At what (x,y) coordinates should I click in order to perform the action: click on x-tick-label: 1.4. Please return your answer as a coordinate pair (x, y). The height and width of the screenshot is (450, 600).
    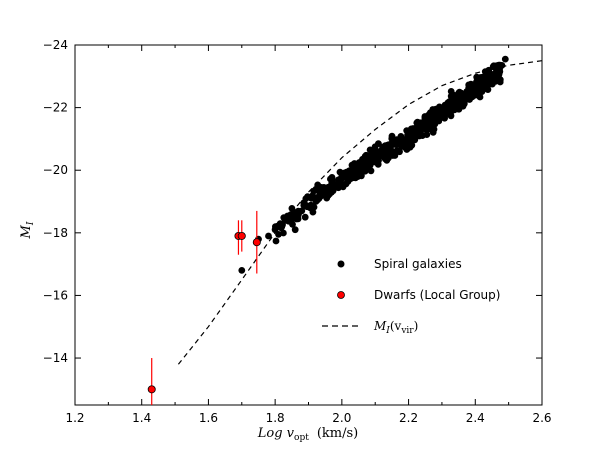
    Looking at the image, I should click on (141, 418).